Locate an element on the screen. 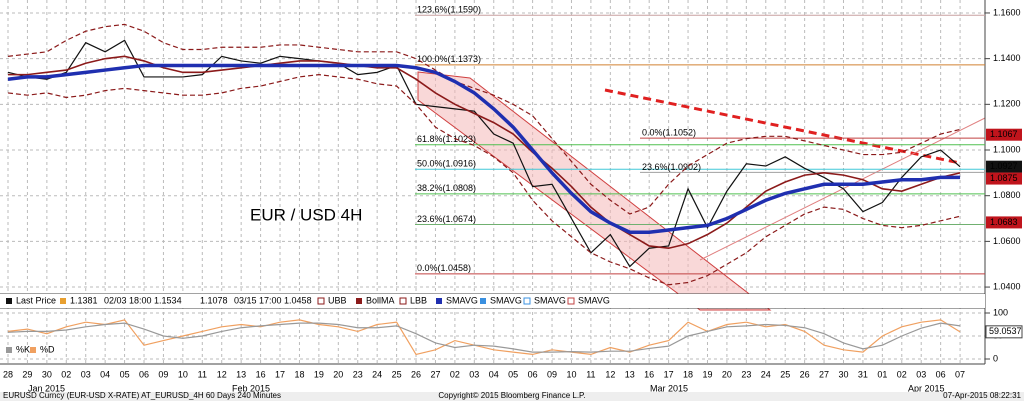 The image size is (1024, 401). footer-center: Copyright© 2015 Bloomberg Finance L.P. is located at coordinates (511, 395).